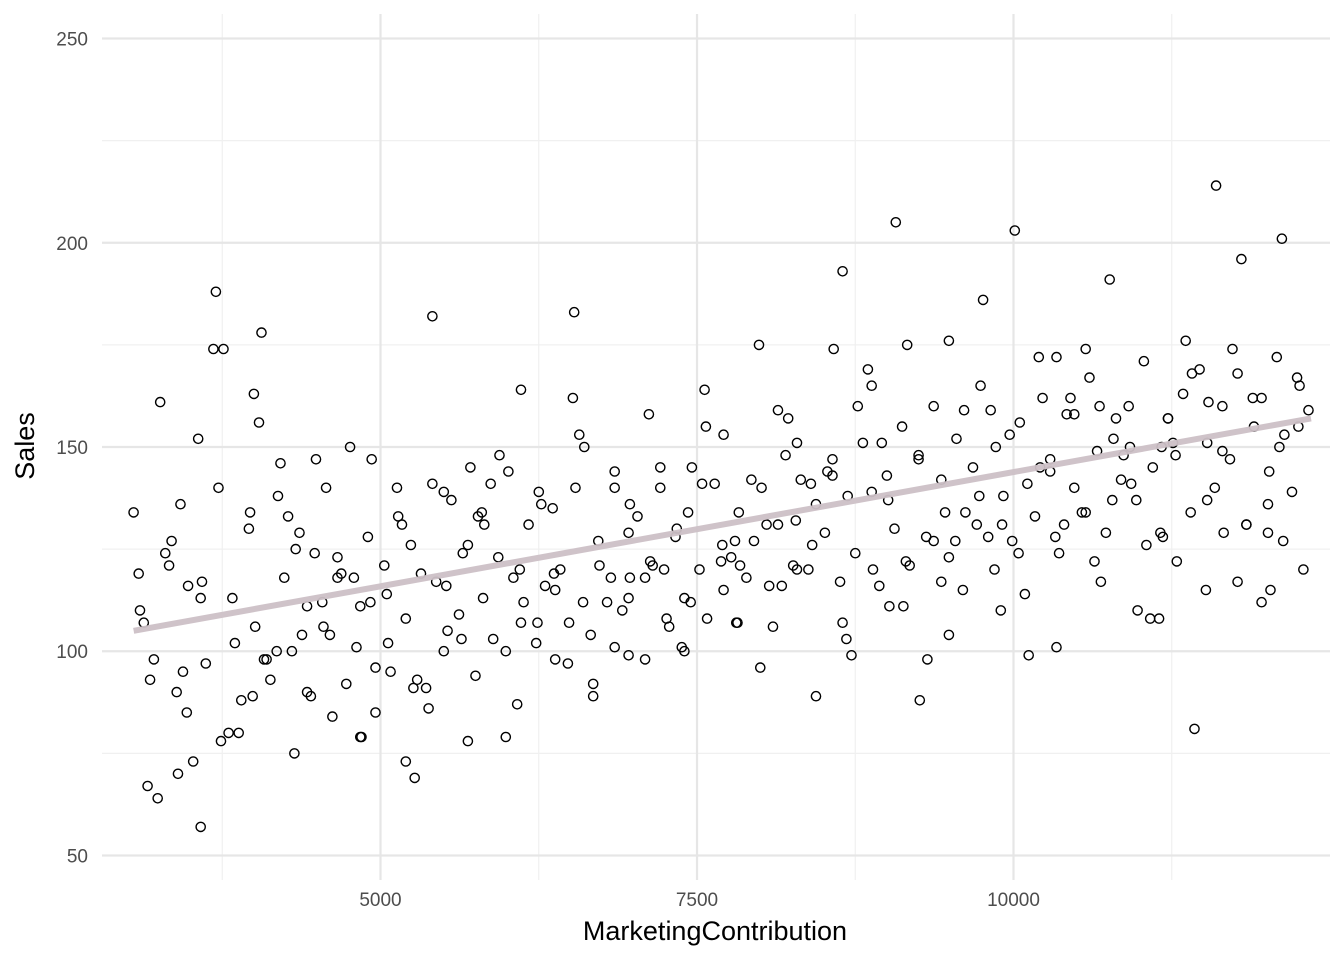  I want to click on x-tick-label: 10000, so click(1013, 900).